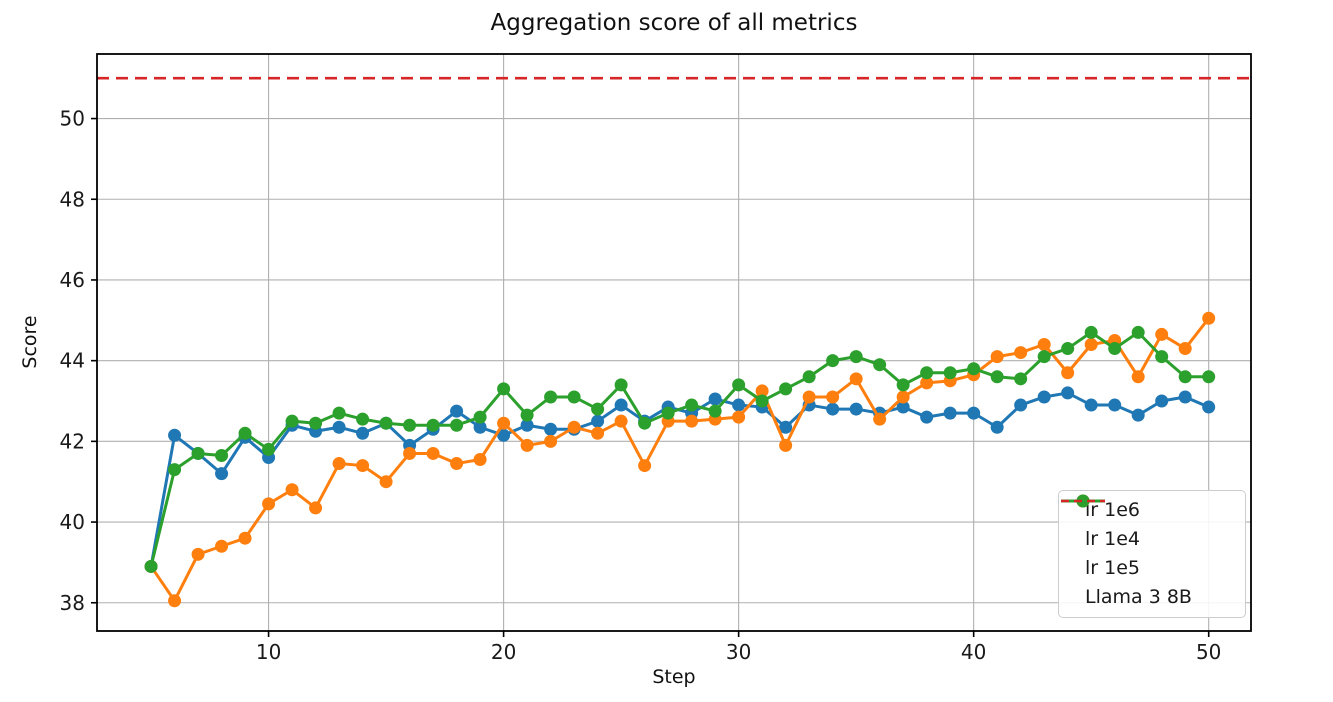 This screenshot has height=702, width=1333. Describe the element at coordinates (72, 361) in the screenshot. I see `y-tick-label: 44` at that location.